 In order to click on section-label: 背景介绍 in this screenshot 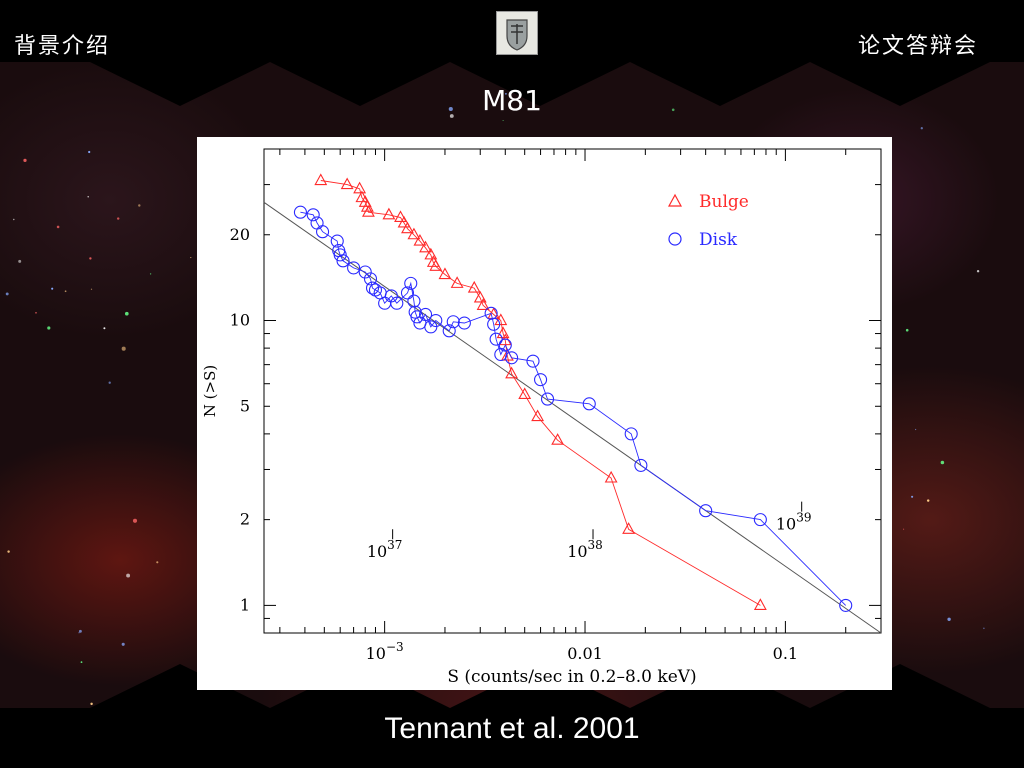, I will do `click(62, 46)`.